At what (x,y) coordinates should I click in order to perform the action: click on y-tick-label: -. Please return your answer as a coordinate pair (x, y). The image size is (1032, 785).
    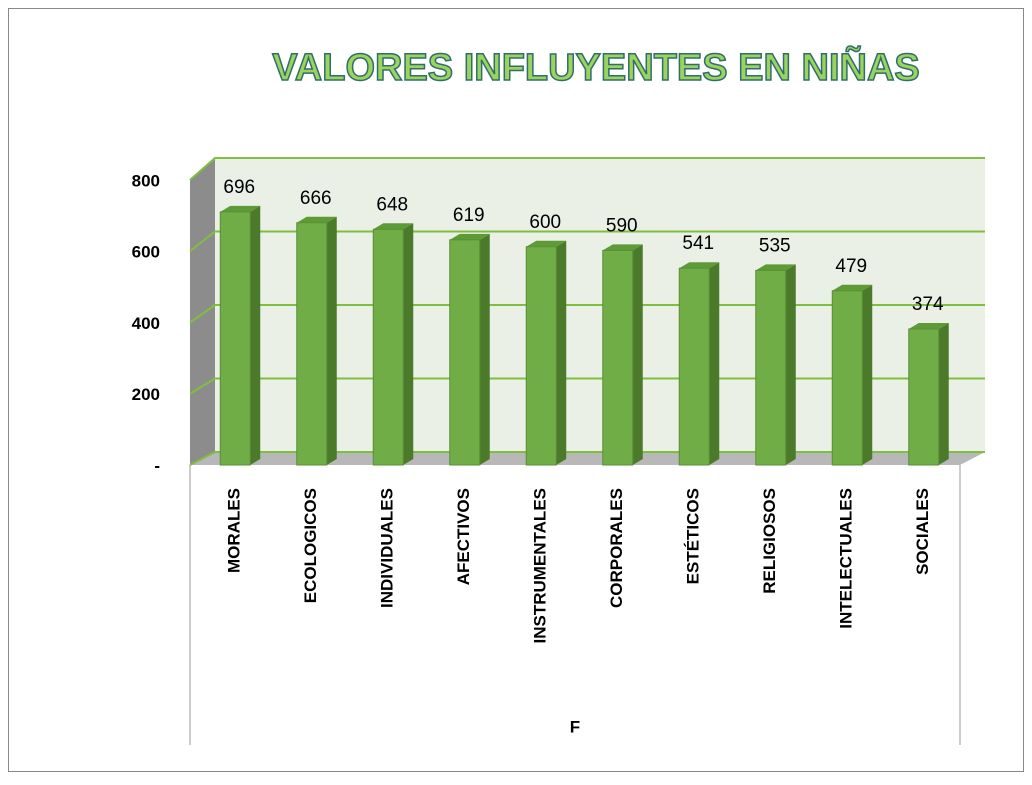
    Looking at the image, I should click on (157, 465).